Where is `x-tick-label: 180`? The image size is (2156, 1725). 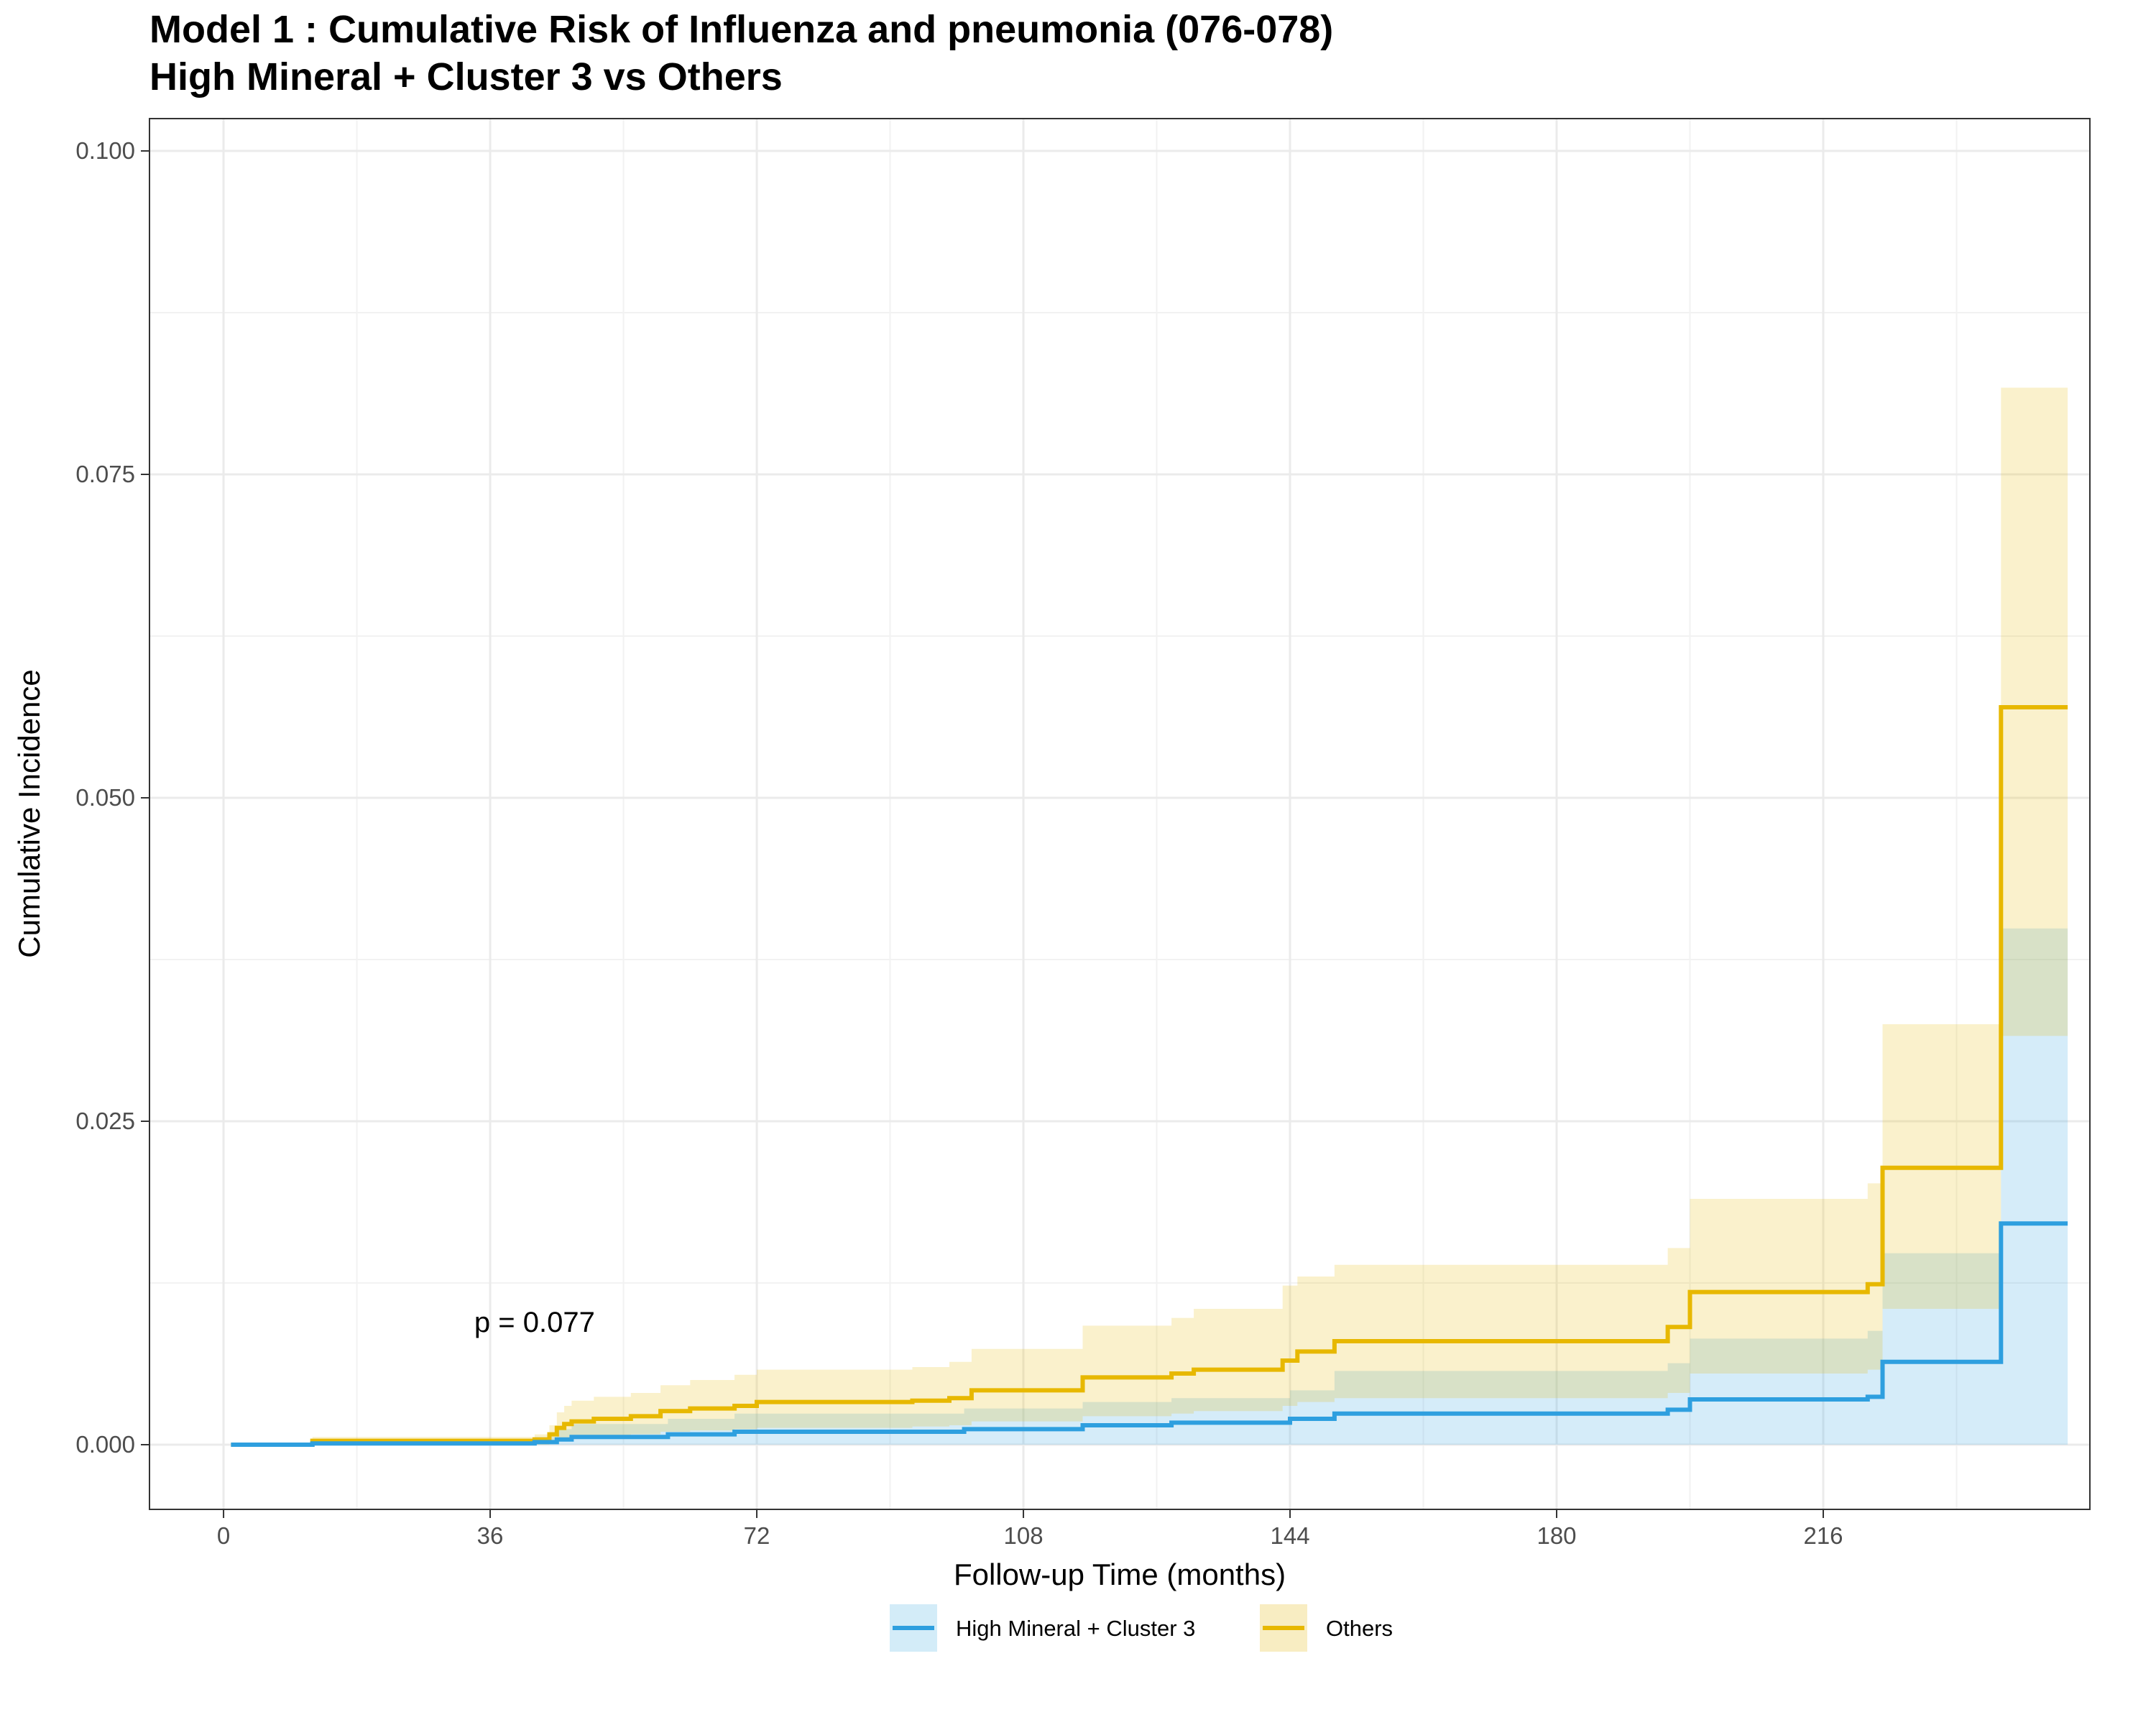 x-tick-label: 180 is located at coordinates (1557, 1535).